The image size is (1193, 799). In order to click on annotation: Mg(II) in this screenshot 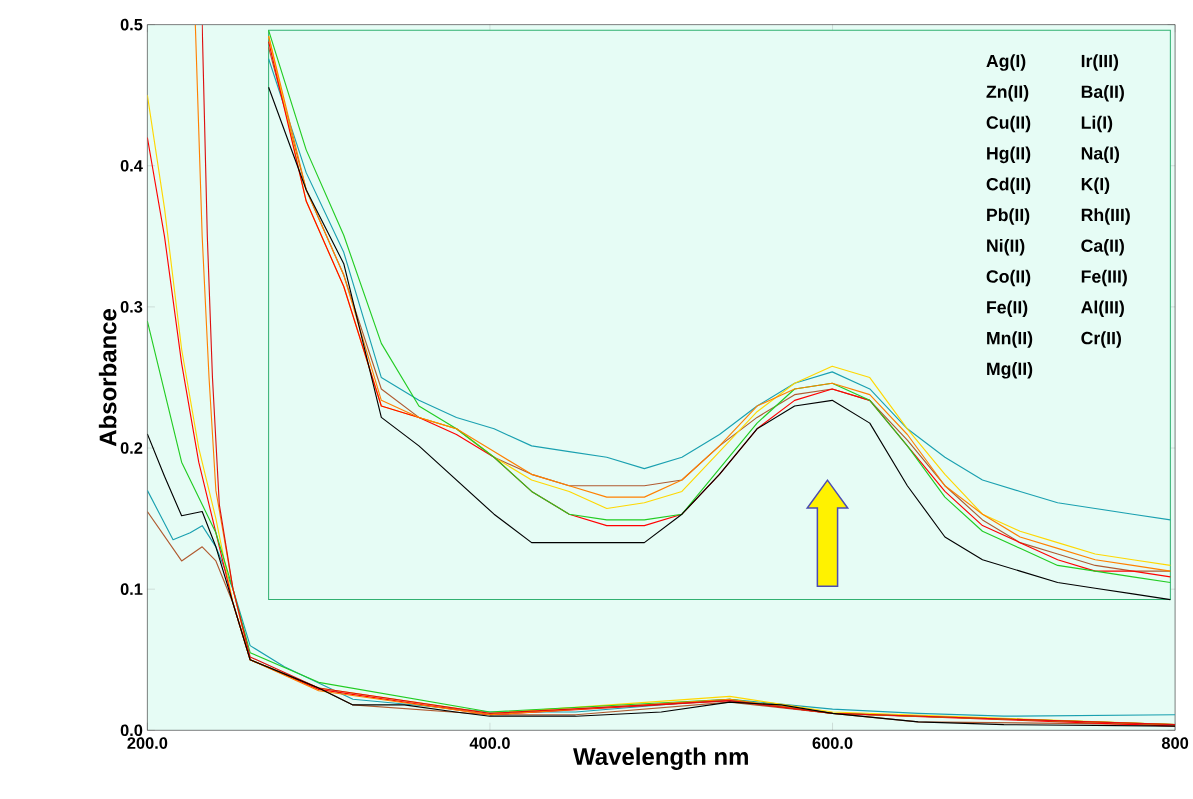, I will do `click(1010, 370)`.